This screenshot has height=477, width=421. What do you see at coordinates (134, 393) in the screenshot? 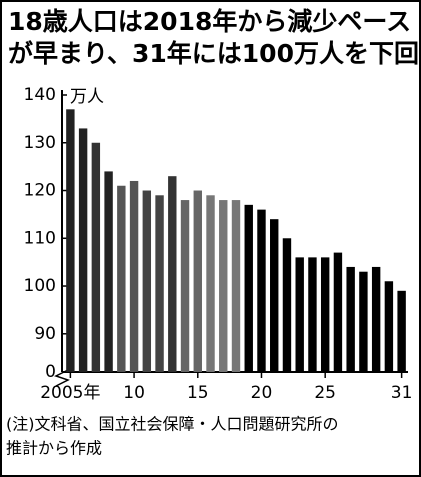
I see `x-tick-label: 10` at bounding box center [134, 393].